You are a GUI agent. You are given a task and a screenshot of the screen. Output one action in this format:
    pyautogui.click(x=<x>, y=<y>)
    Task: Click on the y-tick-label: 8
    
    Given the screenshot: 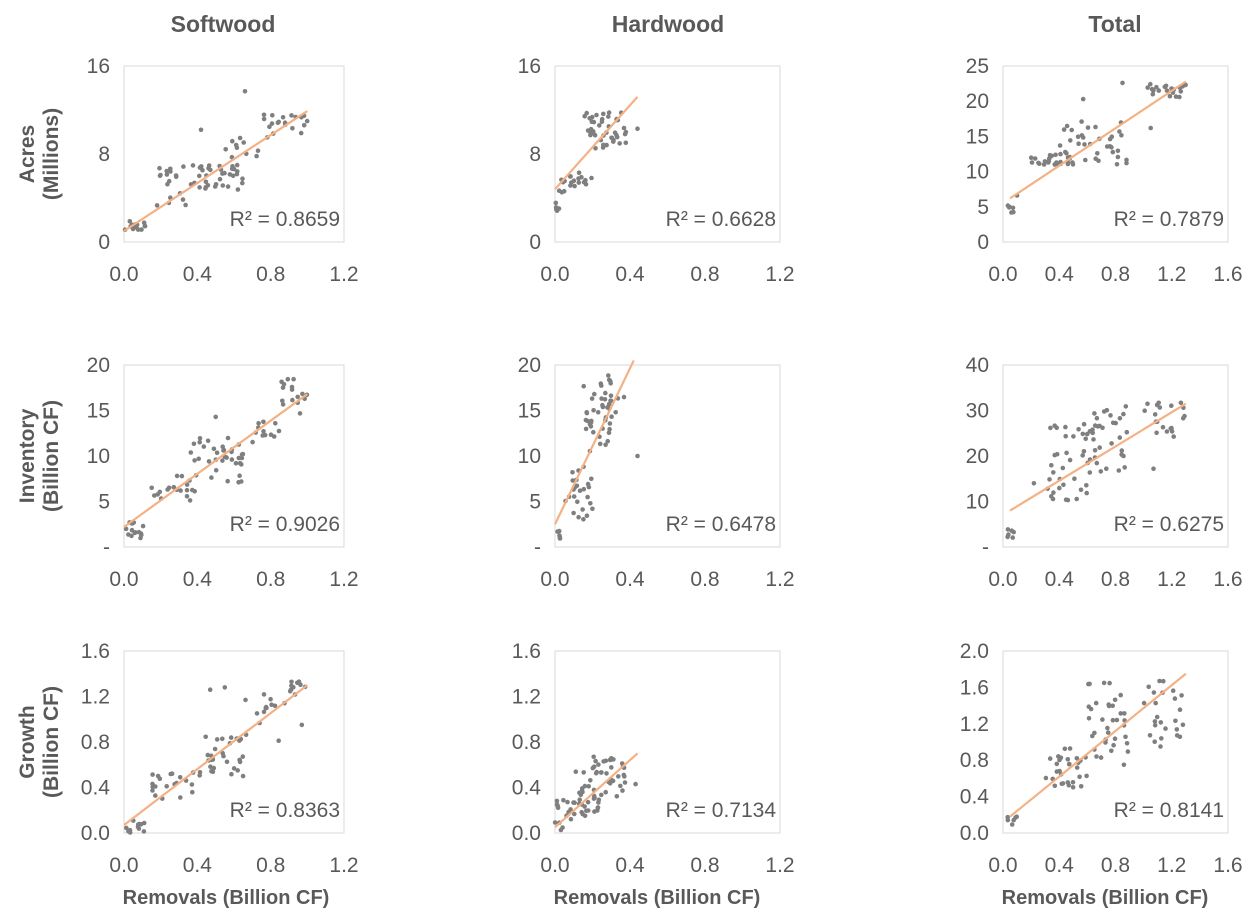 What is the action you would take?
    pyautogui.click(x=535, y=154)
    